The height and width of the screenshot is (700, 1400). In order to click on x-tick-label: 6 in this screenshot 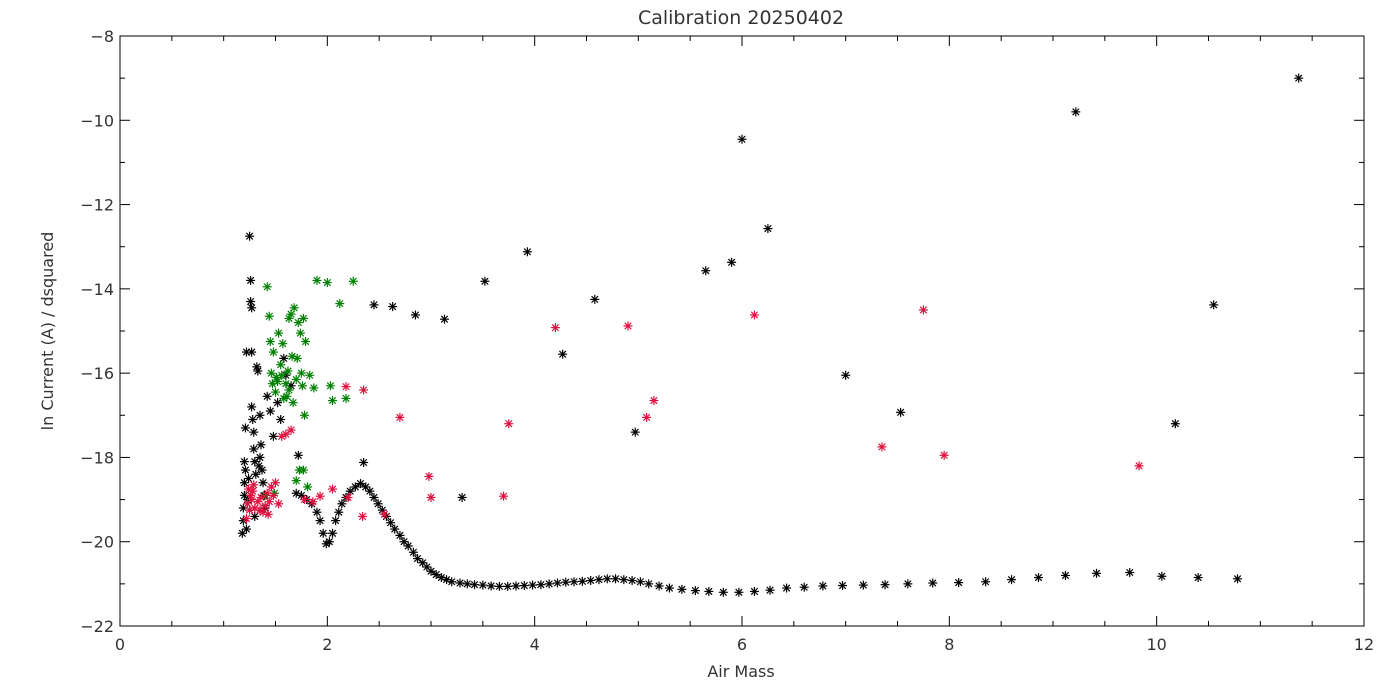, I will do `click(742, 644)`.